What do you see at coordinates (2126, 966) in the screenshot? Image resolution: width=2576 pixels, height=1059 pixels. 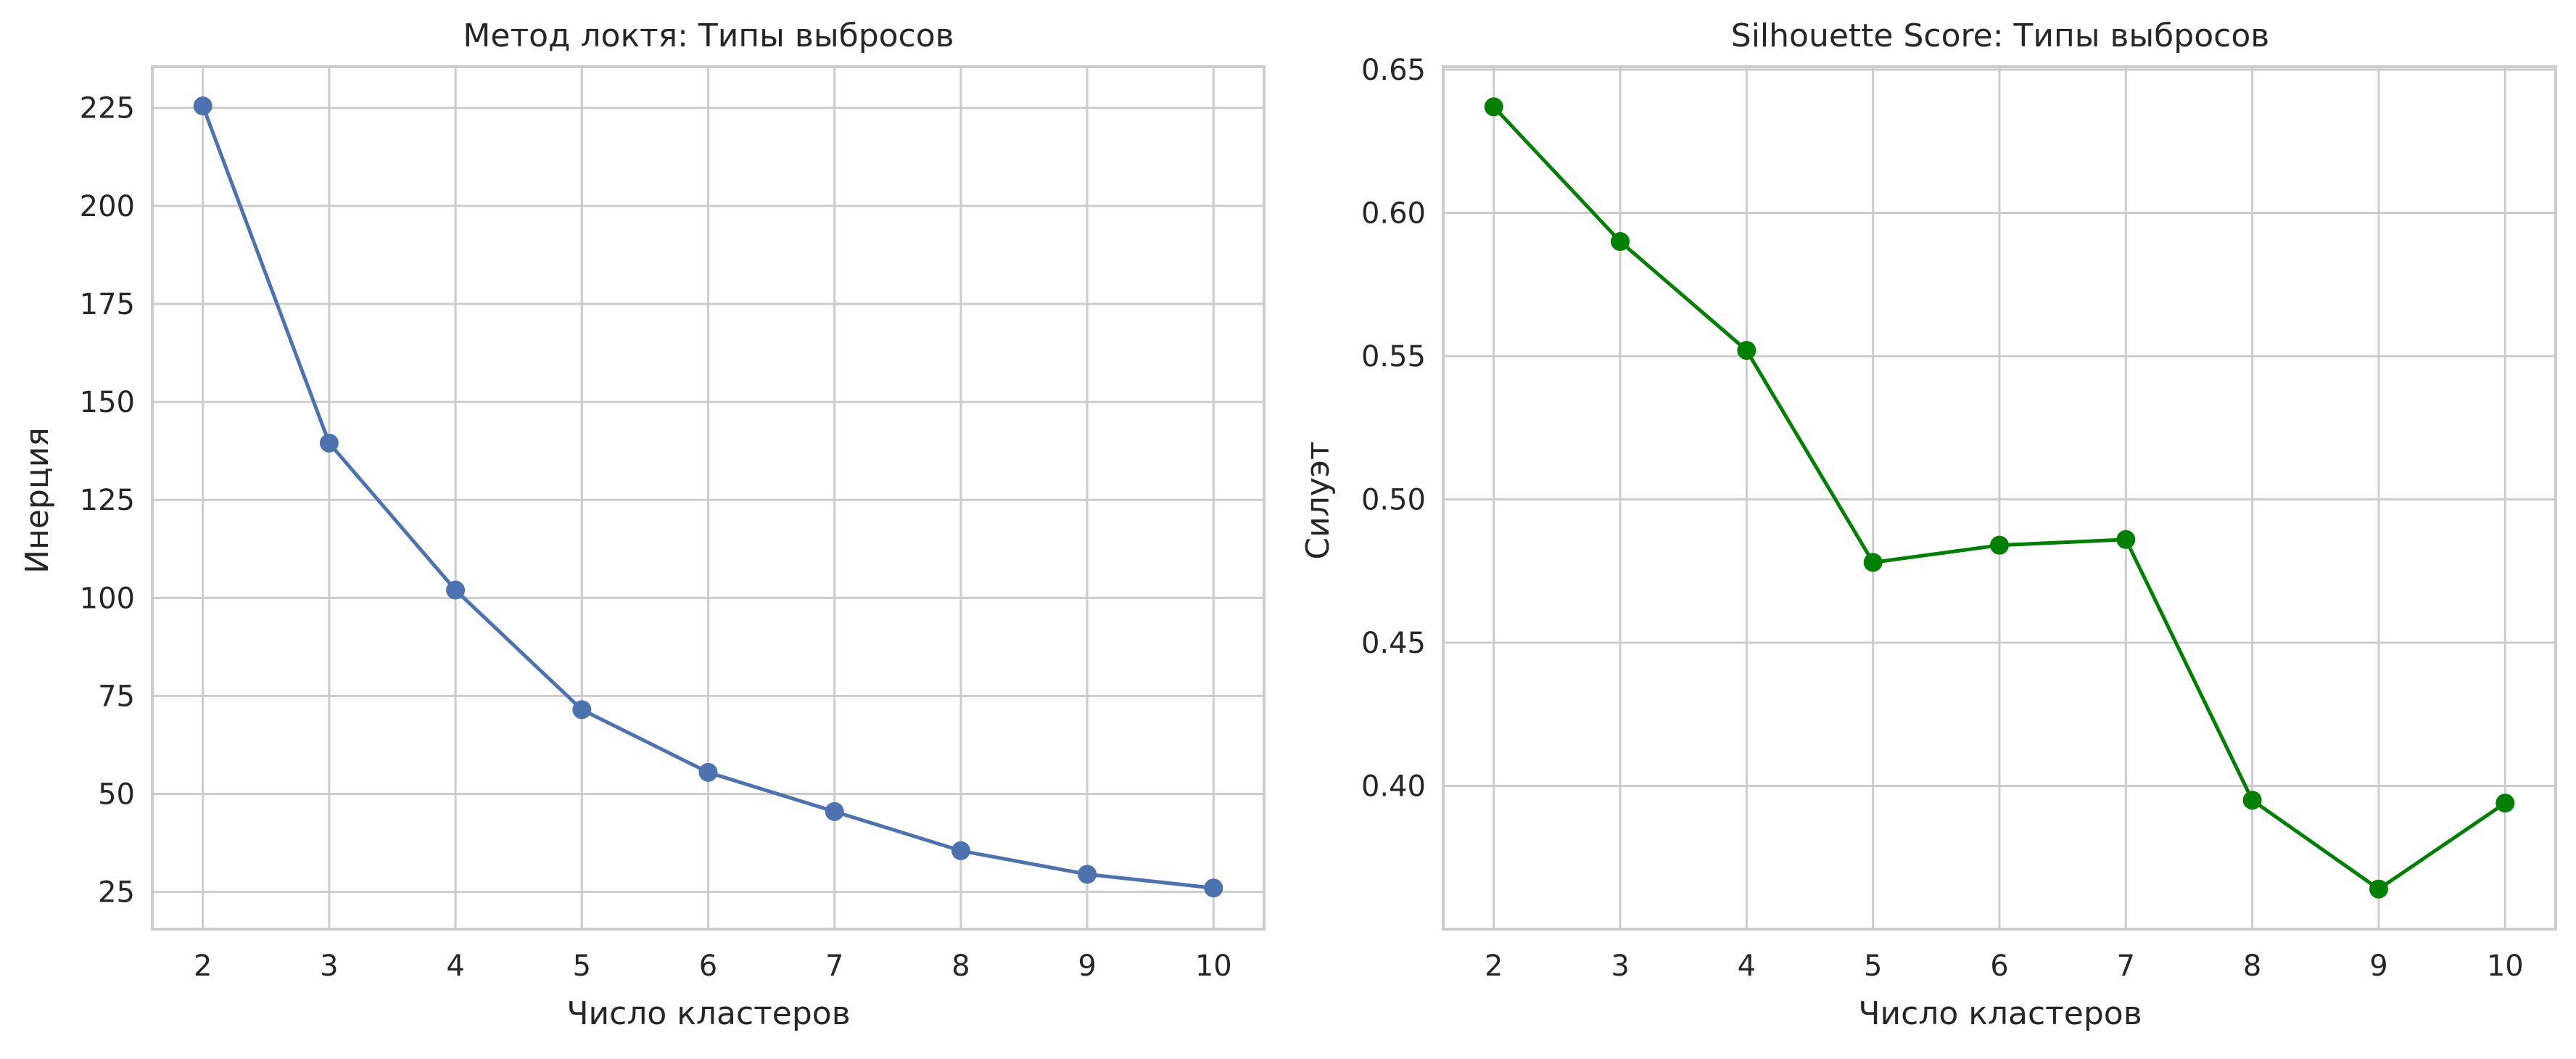 I see `silhouette-chart-x-tick-label: 7` at bounding box center [2126, 966].